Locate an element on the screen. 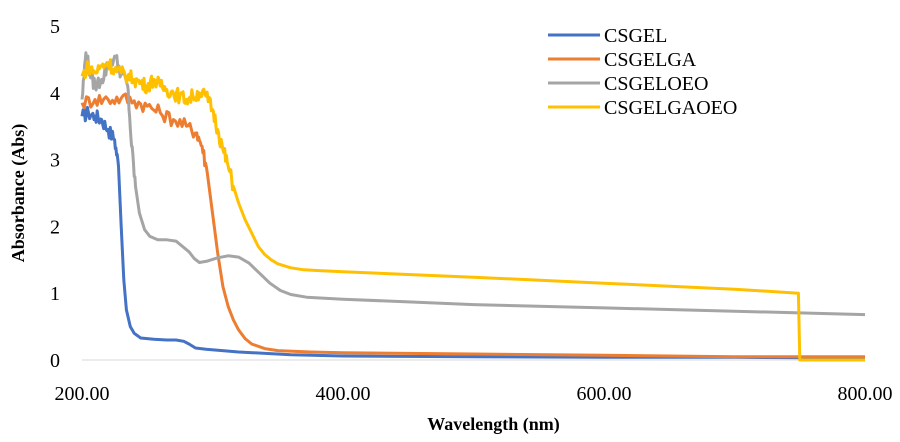 The height and width of the screenshot is (442, 900). y-axis-title: Absorbance (Abs) is located at coordinates (18, 193).